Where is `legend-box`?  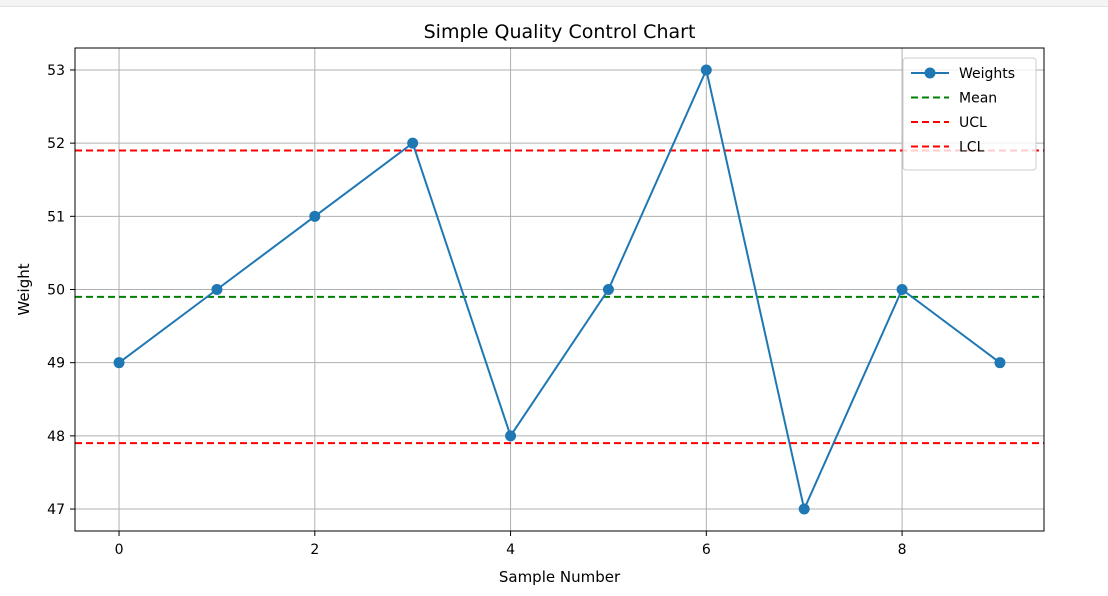
legend-box is located at coordinates (969, 114).